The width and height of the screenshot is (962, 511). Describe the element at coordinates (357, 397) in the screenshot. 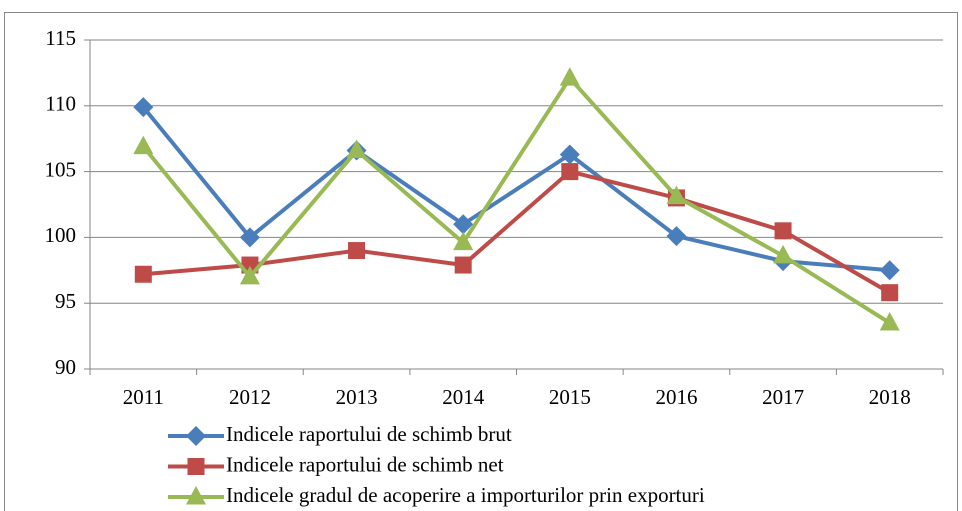

I see `x-tick-label: 2013` at that location.